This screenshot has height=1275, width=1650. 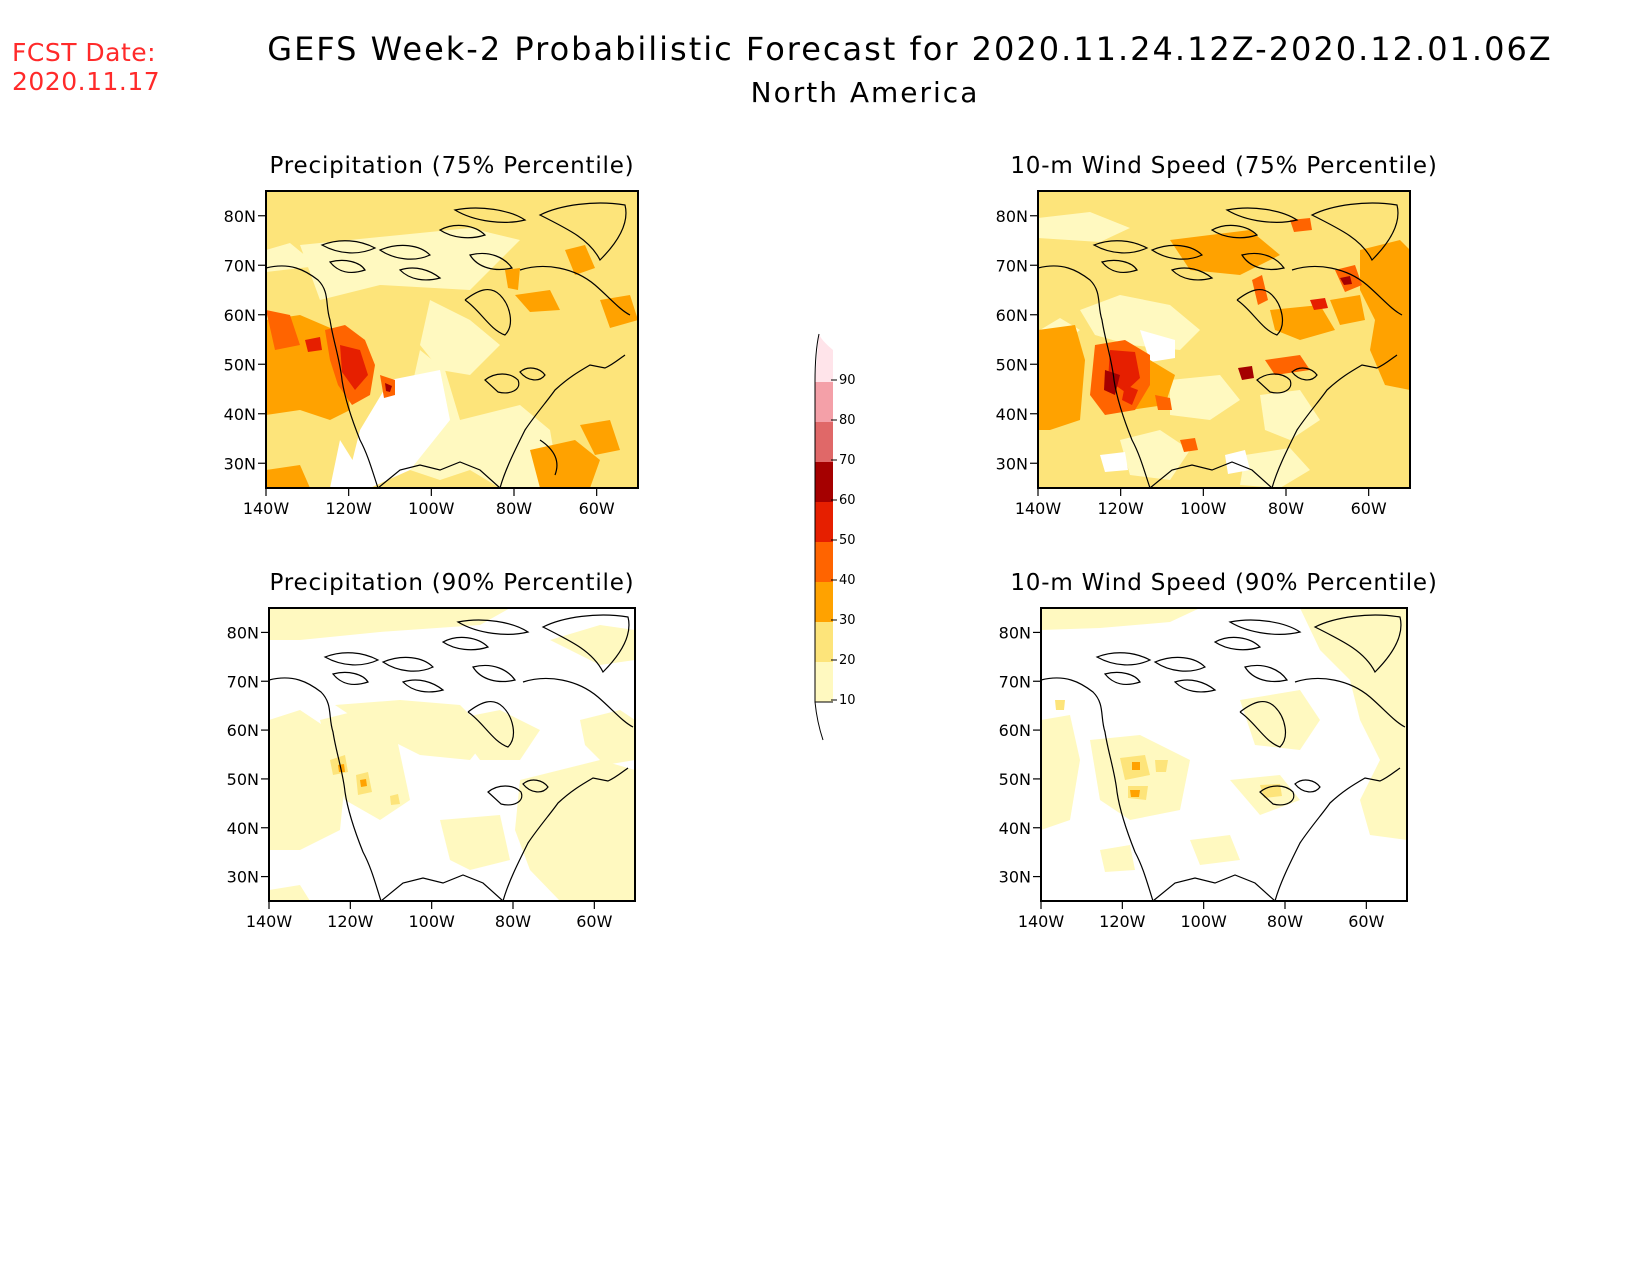 What do you see at coordinates (86, 81) in the screenshot?
I see `forecast-date-value: 2020.11.17` at bounding box center [86, 81].